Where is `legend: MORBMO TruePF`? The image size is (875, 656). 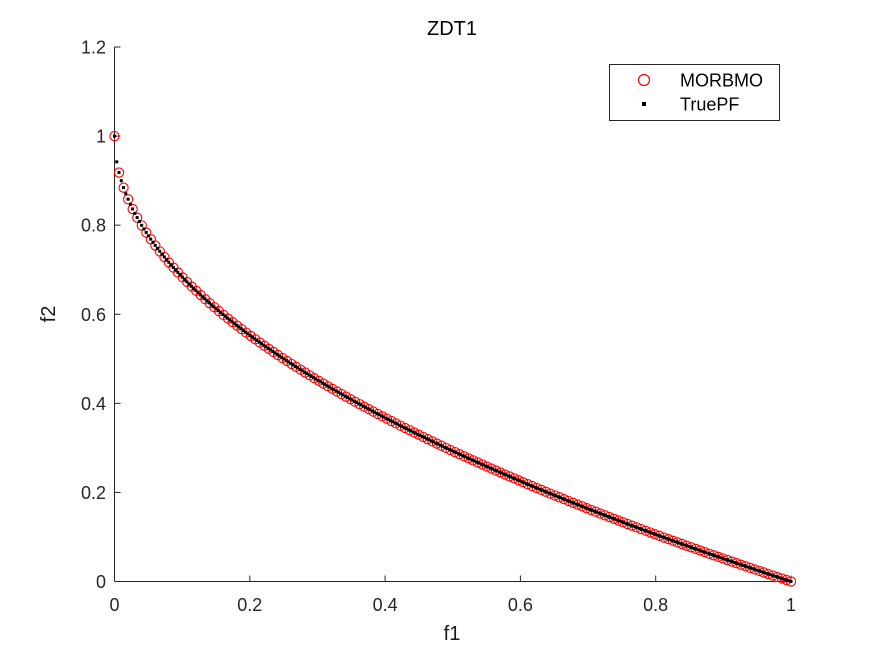
legend: MORBMO TruePF is located at coordinates (694, 92).